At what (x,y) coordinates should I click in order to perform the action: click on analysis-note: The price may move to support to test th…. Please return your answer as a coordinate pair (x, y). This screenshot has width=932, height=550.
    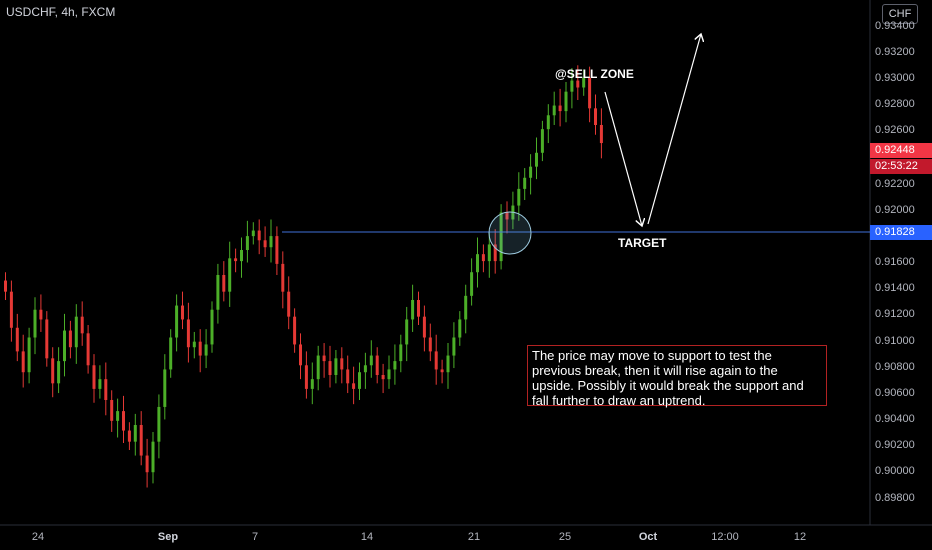
    Looking at the image, I should click on (677, 376).